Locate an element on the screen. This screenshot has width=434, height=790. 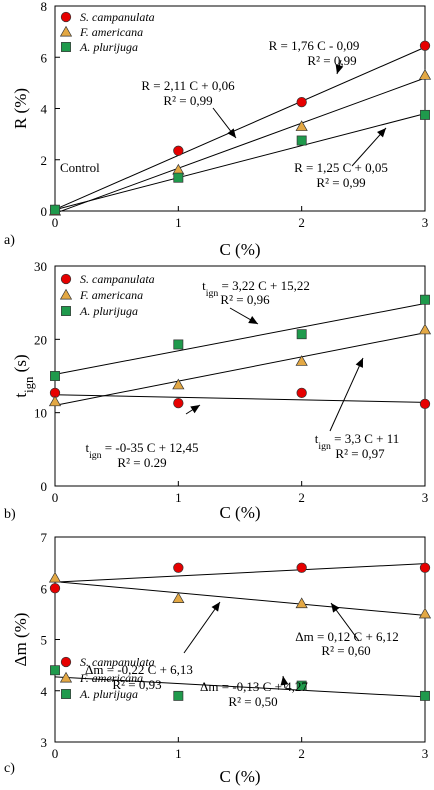
y-tick-label: 7 is located at coordinates (44, 537).